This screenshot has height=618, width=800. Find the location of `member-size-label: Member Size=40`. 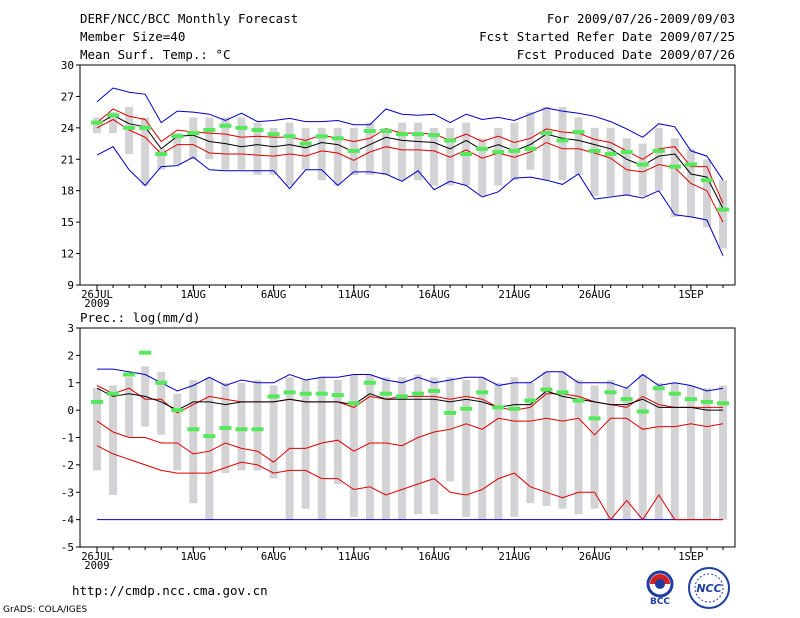

member-size-label: Member Size=40 is located at coordinates (133, 36).